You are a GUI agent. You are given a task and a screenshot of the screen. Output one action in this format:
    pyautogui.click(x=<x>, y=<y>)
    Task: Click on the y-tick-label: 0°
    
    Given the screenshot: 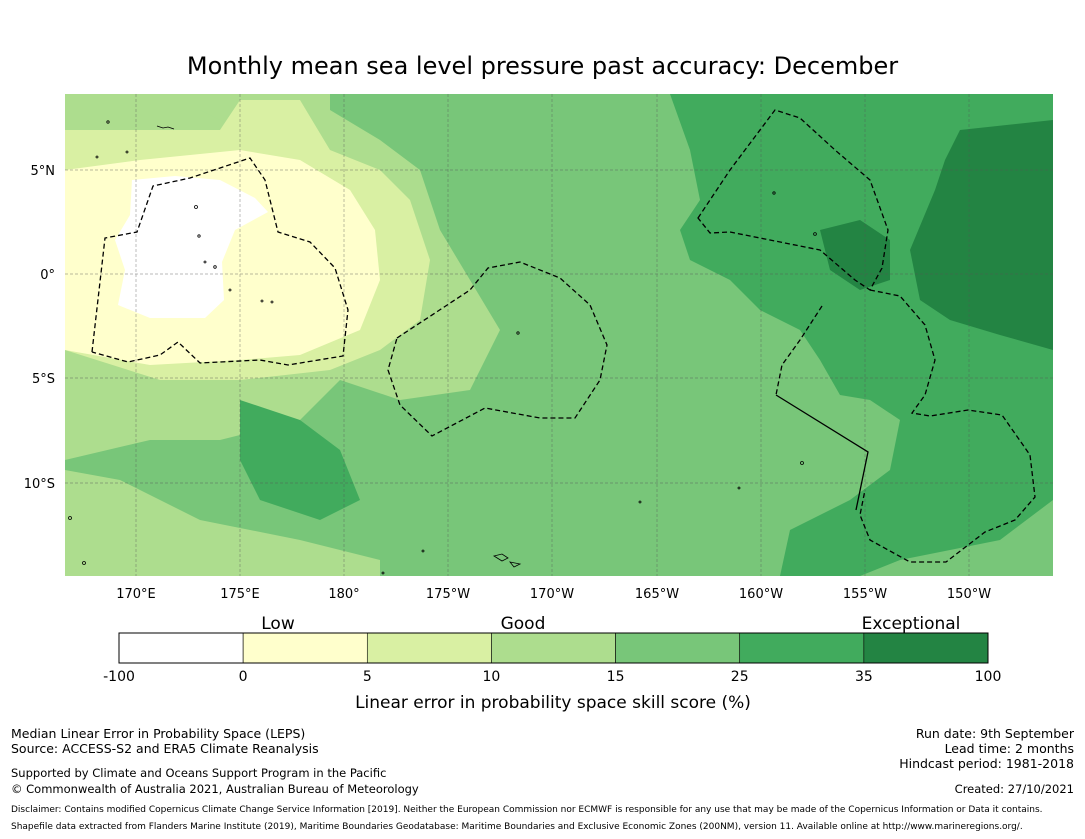 What is the action you would take?
    pyautogui.click(x=47, y=275)
    